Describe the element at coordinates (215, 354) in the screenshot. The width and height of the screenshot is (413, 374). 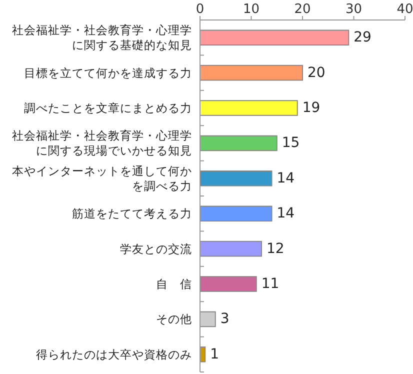
I see `data-label: 1` at that location.